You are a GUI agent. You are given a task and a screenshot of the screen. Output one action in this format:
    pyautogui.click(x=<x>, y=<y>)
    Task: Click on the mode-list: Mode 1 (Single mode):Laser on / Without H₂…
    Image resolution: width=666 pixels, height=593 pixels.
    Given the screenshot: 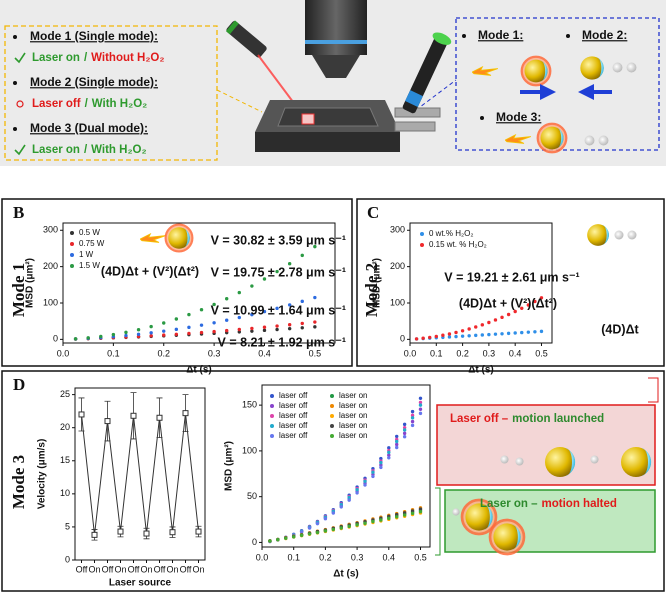 What is the action you would take?
    pyautogui.click(x=89, y=92)
    